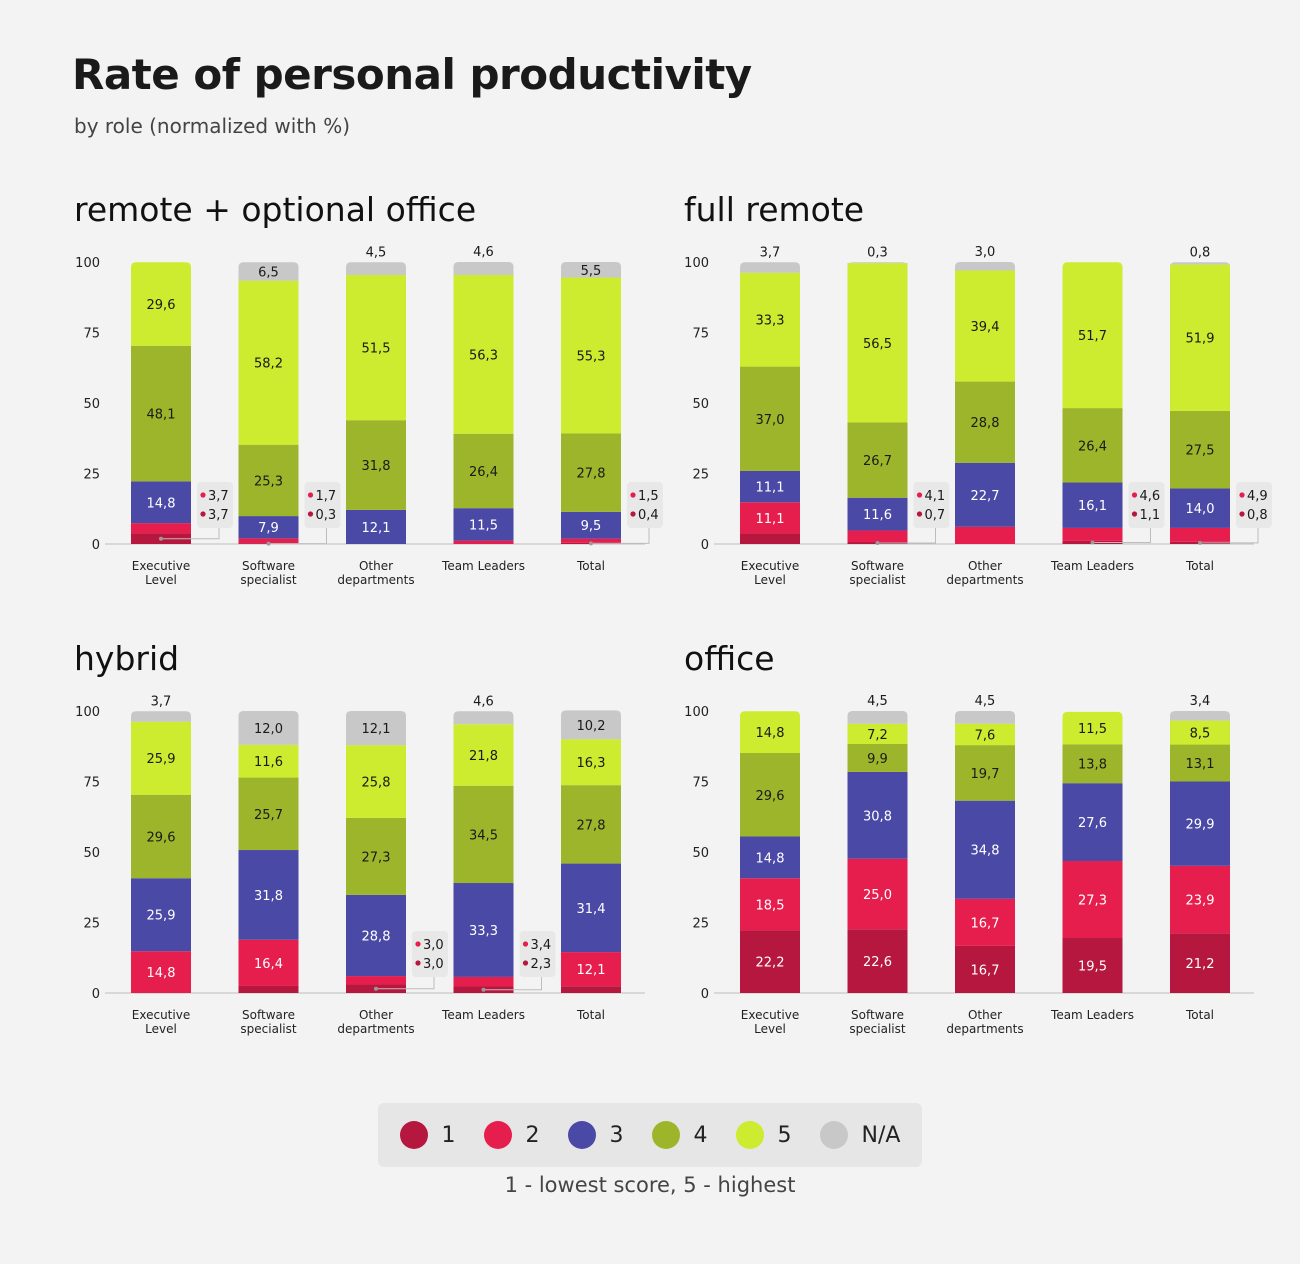  I want to click on callout-label: 4,9, so click(1257, 496).